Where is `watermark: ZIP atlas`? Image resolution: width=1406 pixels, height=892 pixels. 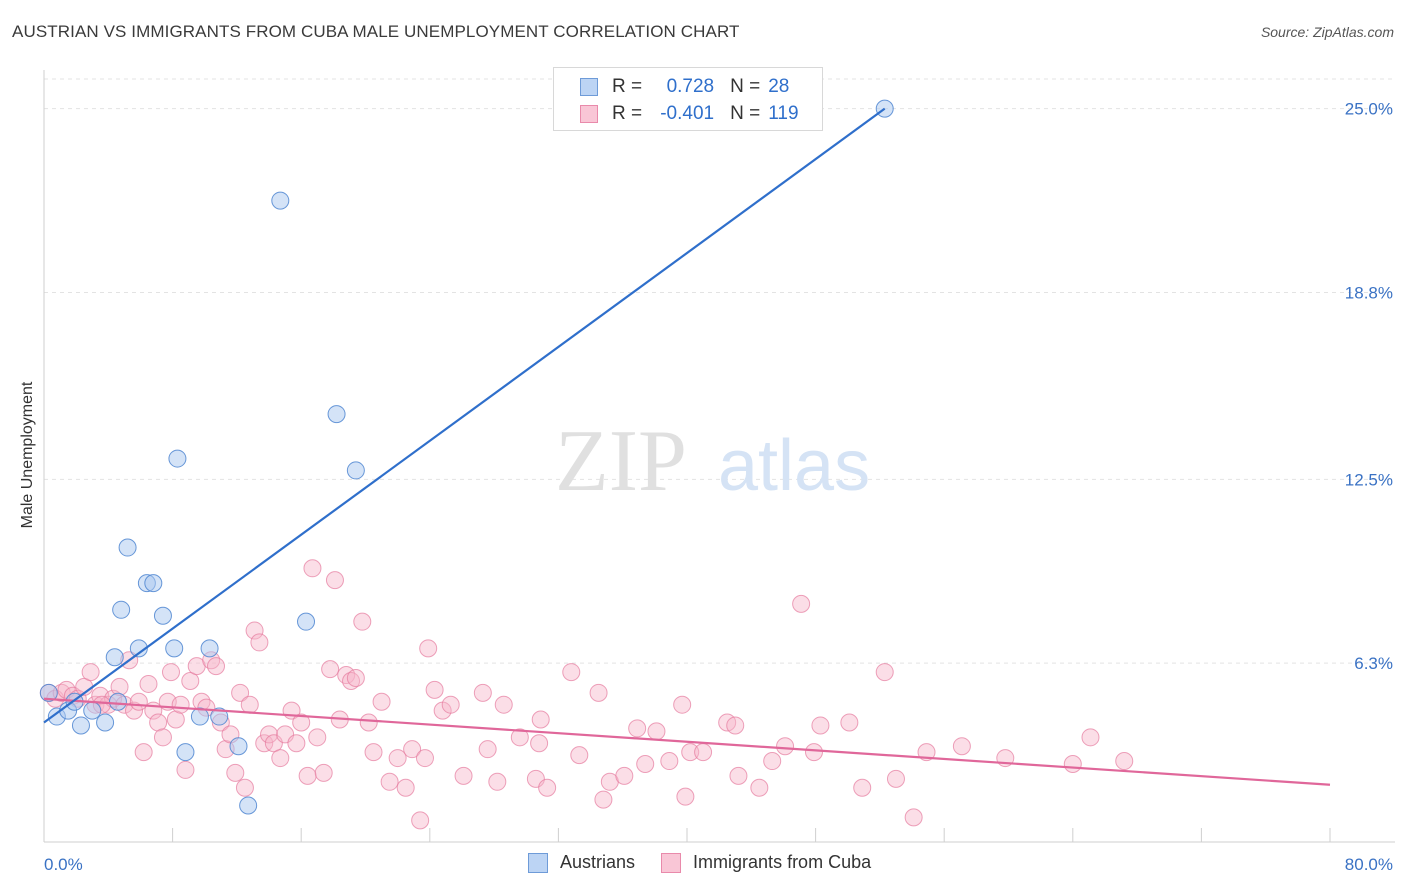
watermark: ZIP atlas is located at coordinates (712, 461).